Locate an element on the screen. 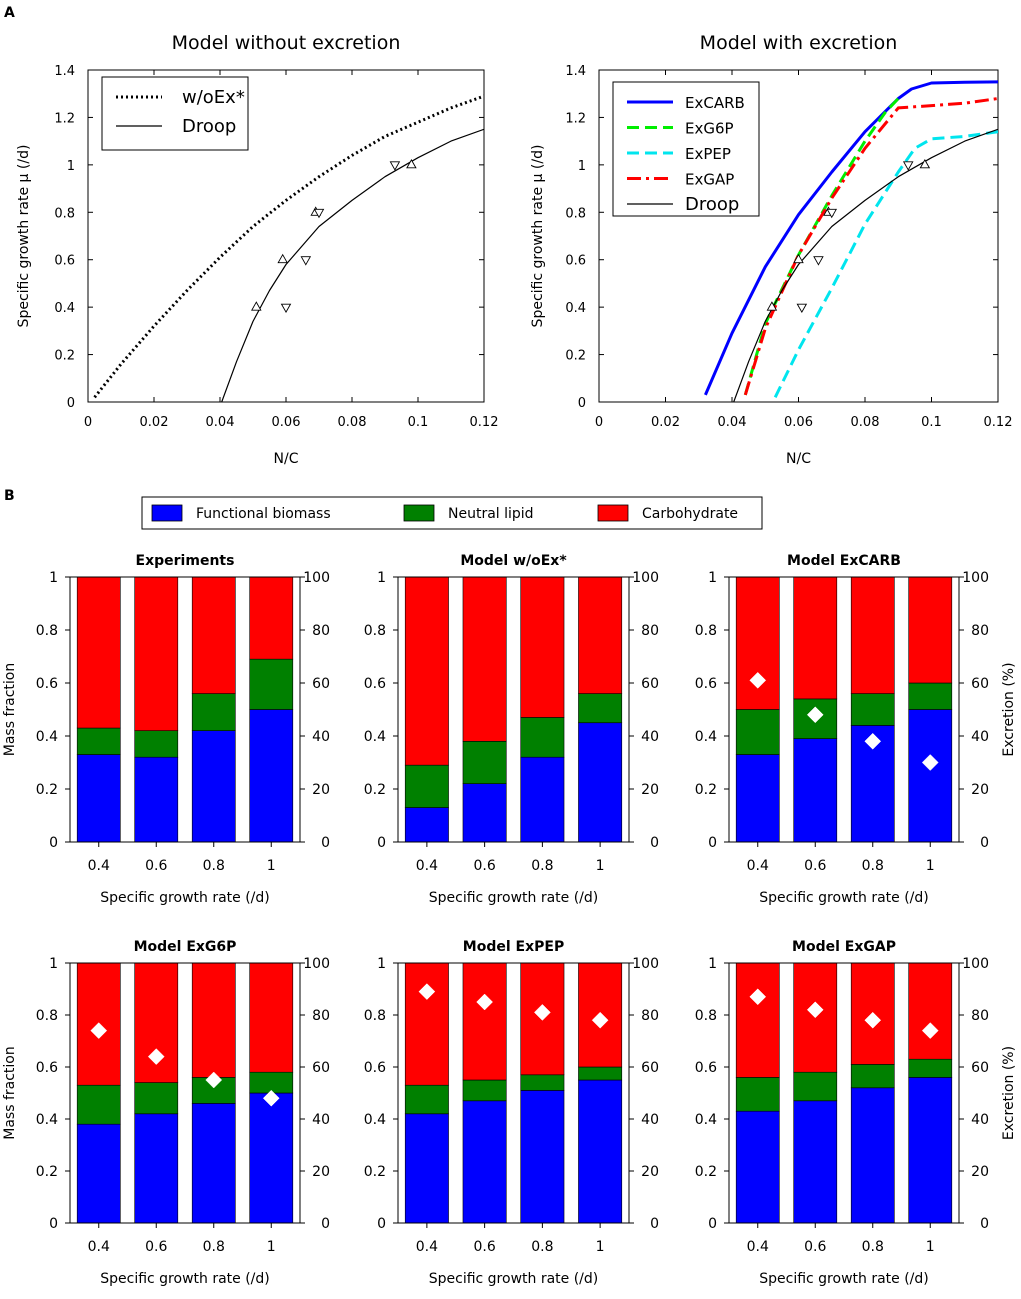 The image size is (1021, 1299). legend-label: ExCARB is located at coordinates (715, 103).